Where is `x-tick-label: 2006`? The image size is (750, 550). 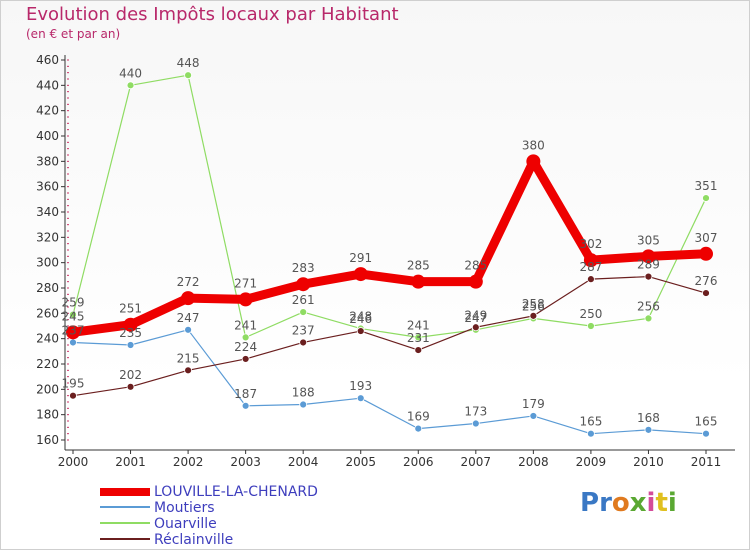
x-tick-label: 2006 is located at coordinates (418, 462).